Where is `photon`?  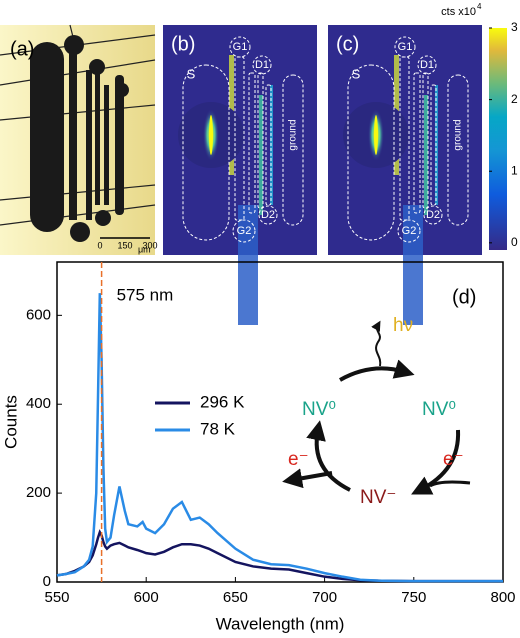
photon is located at coordinates (376, 343).